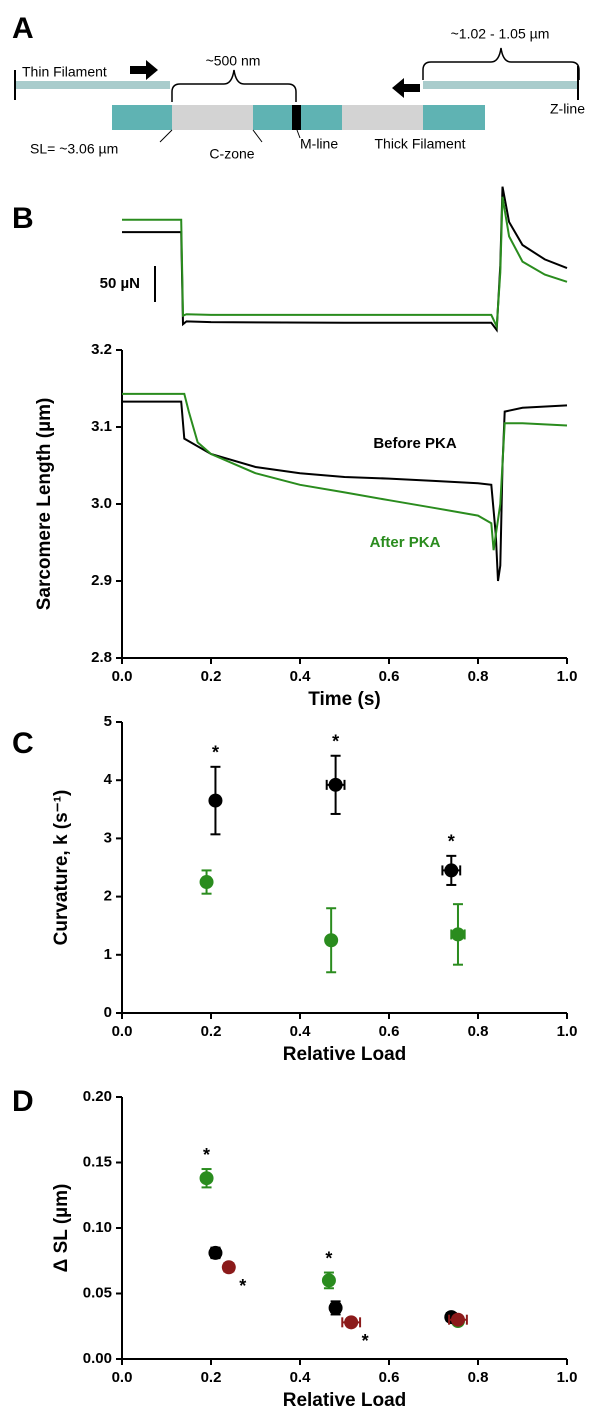  I want to click on label: ~1.02 - 1.05 µm, so click(500, 34).